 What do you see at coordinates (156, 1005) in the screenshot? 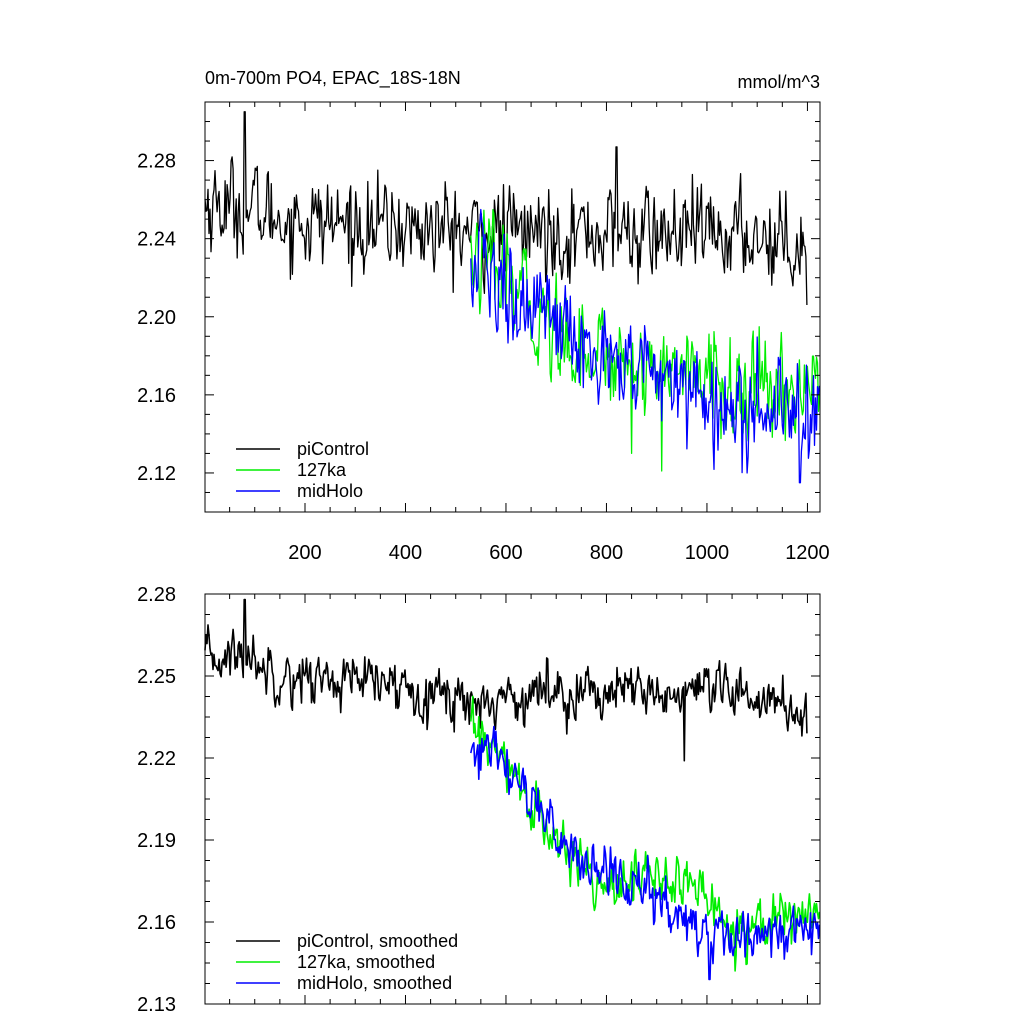
I see `bottom-y-tick-label: 2.13` at bounding box center [156, 1005].